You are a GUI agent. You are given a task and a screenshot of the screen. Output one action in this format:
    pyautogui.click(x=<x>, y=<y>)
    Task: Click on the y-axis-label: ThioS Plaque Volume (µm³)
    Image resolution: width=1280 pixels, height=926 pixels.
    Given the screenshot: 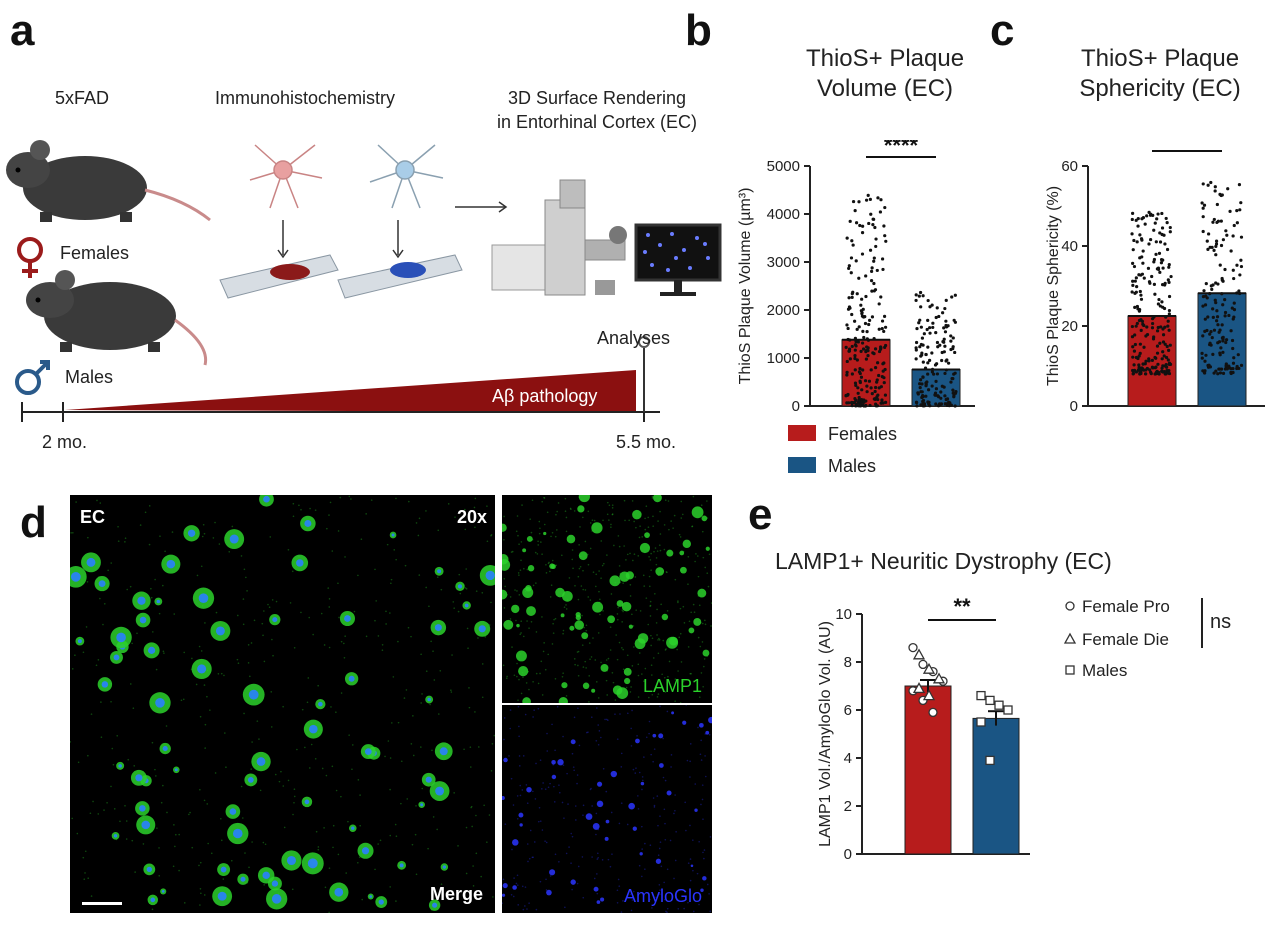 What is the action you would take?
    pyautogui.click(x=745, y=286)
    